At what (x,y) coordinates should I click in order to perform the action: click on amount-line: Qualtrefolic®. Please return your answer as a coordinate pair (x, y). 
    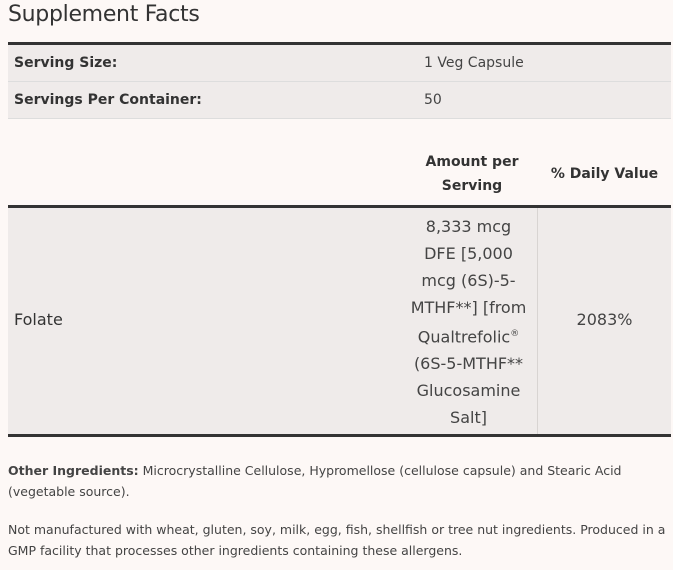
    Looking at the image, I should click on (468, 335).